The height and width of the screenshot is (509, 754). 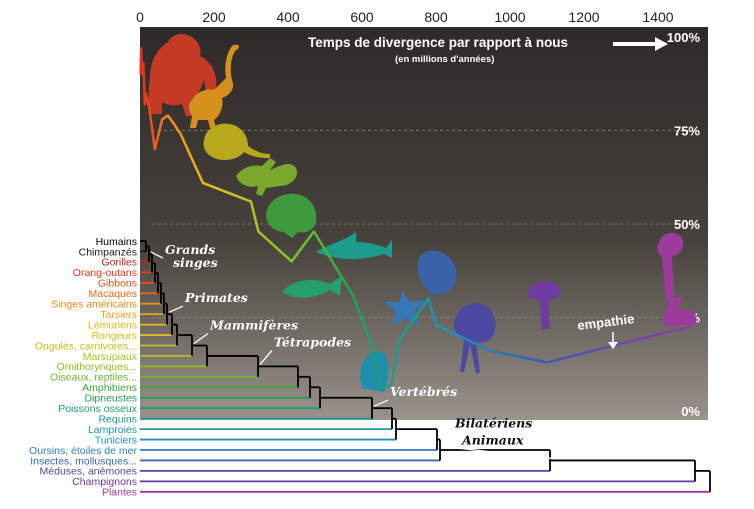 What do you see at coordinates (544, 305) in the screenshot?
I see `mushroom-icon` at bounding box center [544, 305].